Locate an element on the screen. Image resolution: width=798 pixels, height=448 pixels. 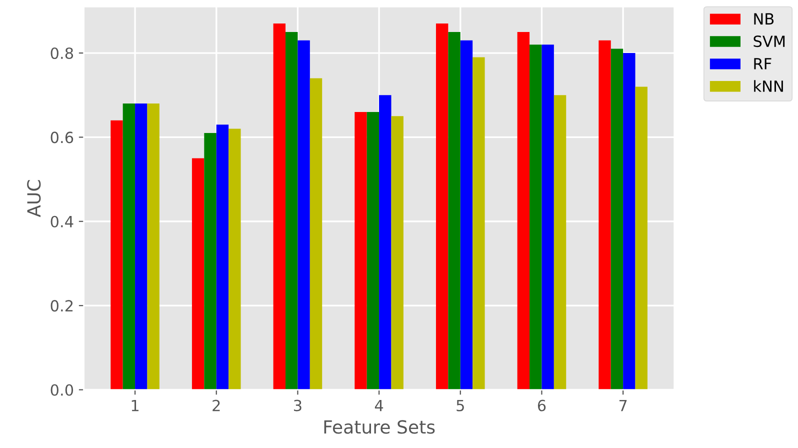
y-tick-label: 0.6 is located at coordinates (62, 138).